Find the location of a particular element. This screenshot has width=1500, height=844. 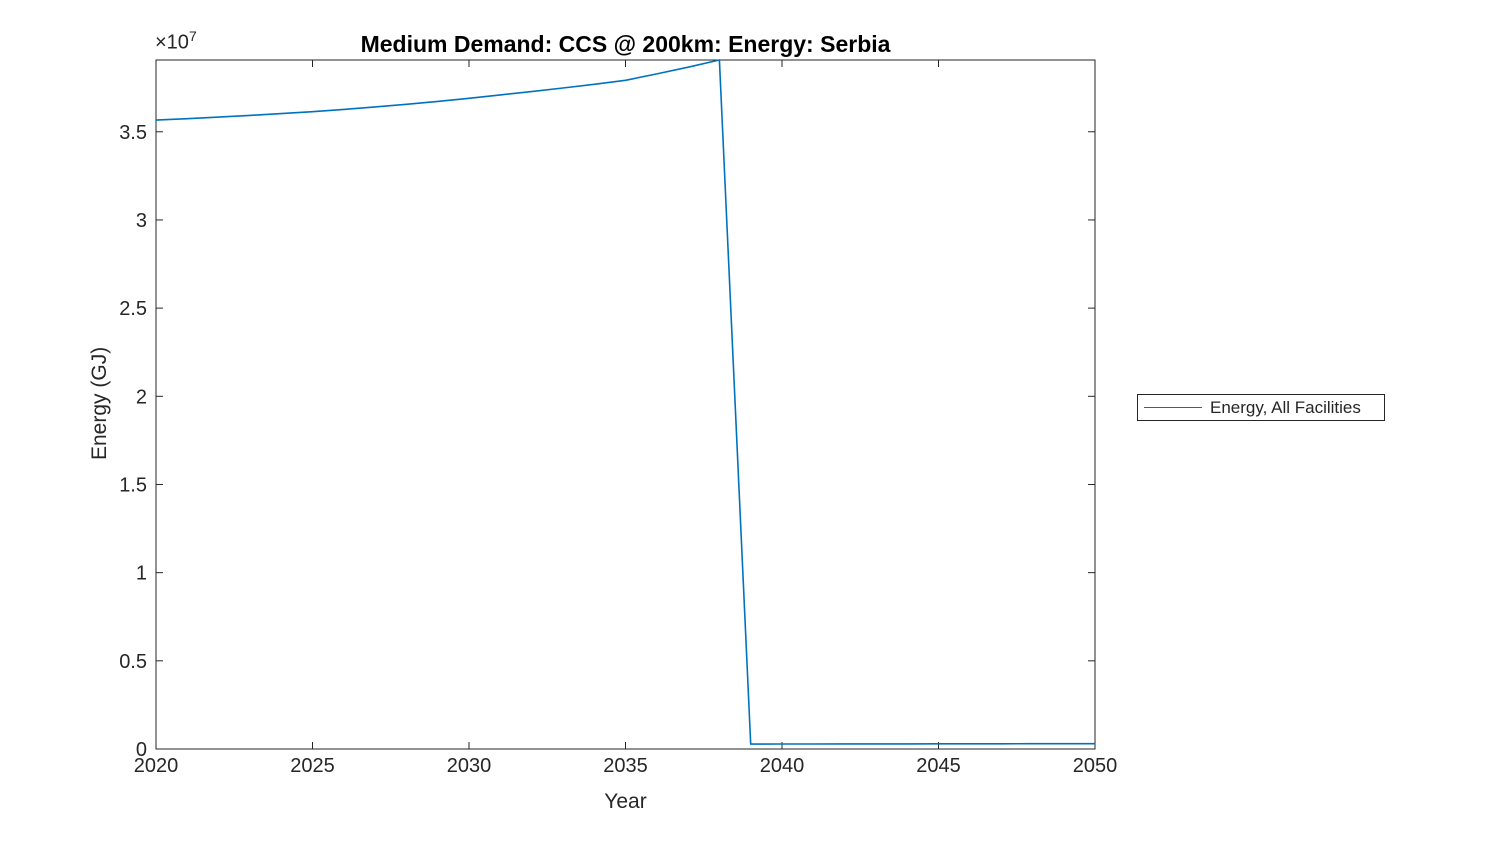

x-tick-label: 2030 is located at coordinates (469, 766).